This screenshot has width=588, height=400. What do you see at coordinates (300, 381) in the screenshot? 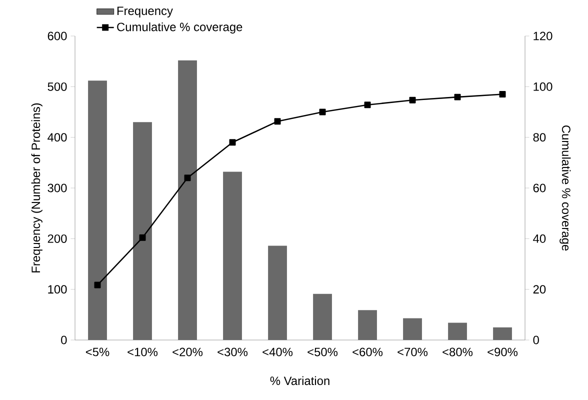
I see `x-axis-title: % Variation` at bounding box center [300, 381].